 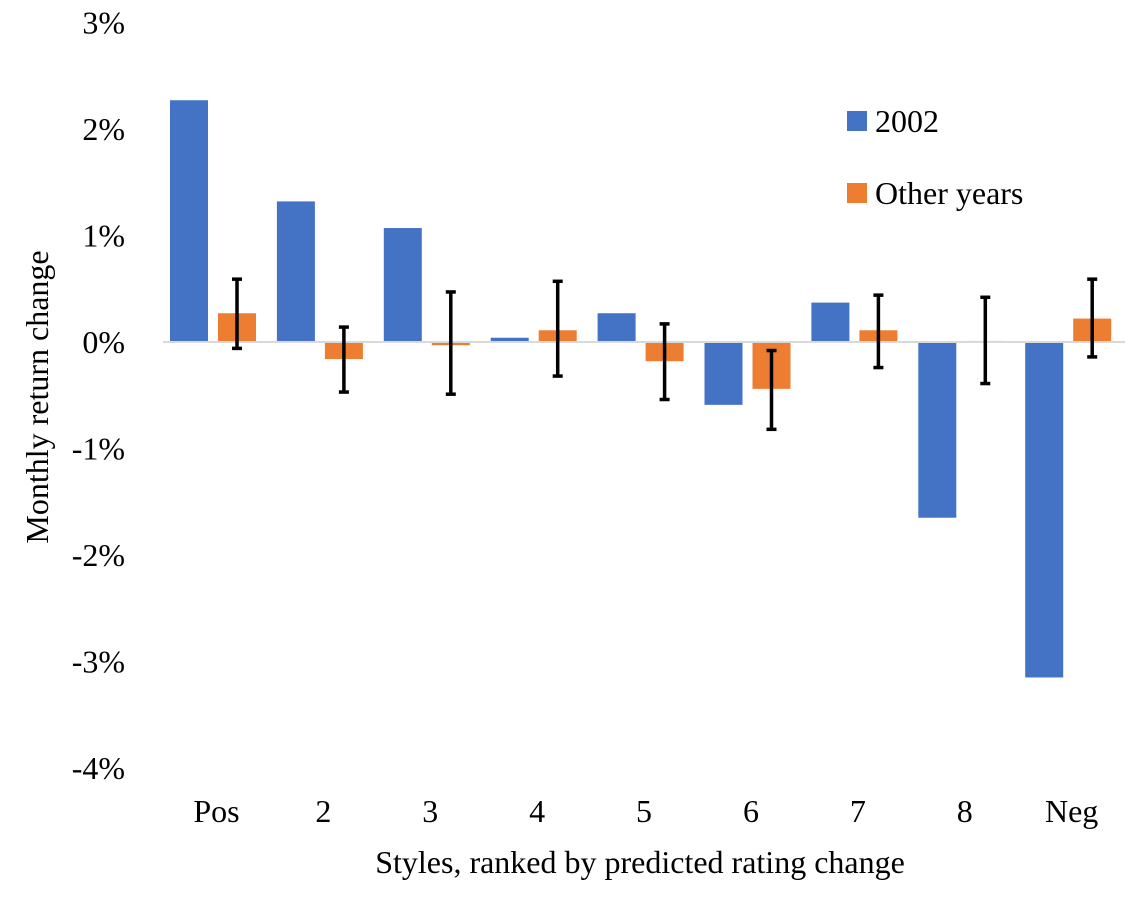 What do you see at coordinates (98, 768) in the screenshot?
I see `y-tick-label: -4%` at bounding box center [98, 768].